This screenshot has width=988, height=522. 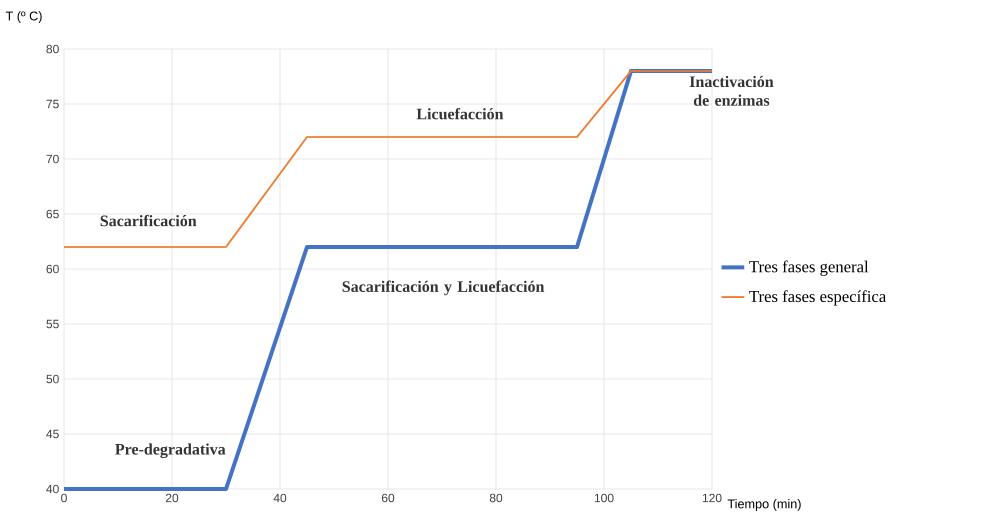 What do you see at coordinates (52, 214) in the screenshot?
I see `y-tick-label: 65` at bounding box center [52, 214].